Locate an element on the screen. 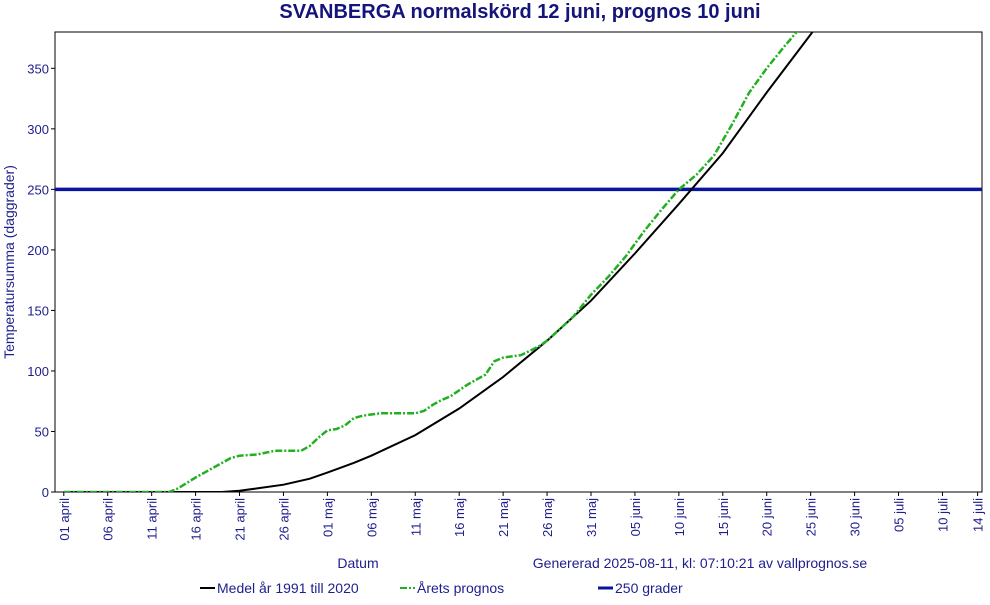 The width and height of the screenshot is (990, 605). y-tick-label: 200 is located at coordinates (38, 250).